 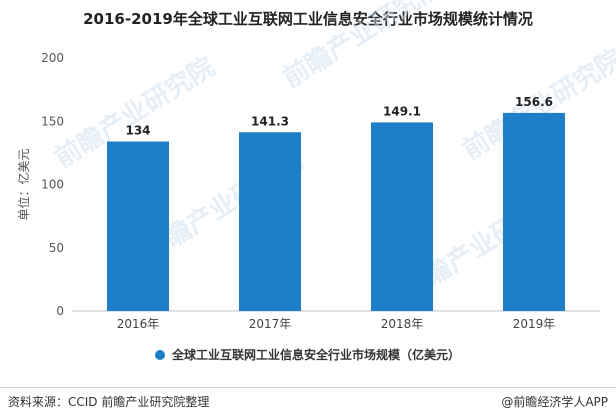 I want to click on legend: 全球工业互联网工业信息安全行业市场规模（亿美元）, so click(x=307, y=354).